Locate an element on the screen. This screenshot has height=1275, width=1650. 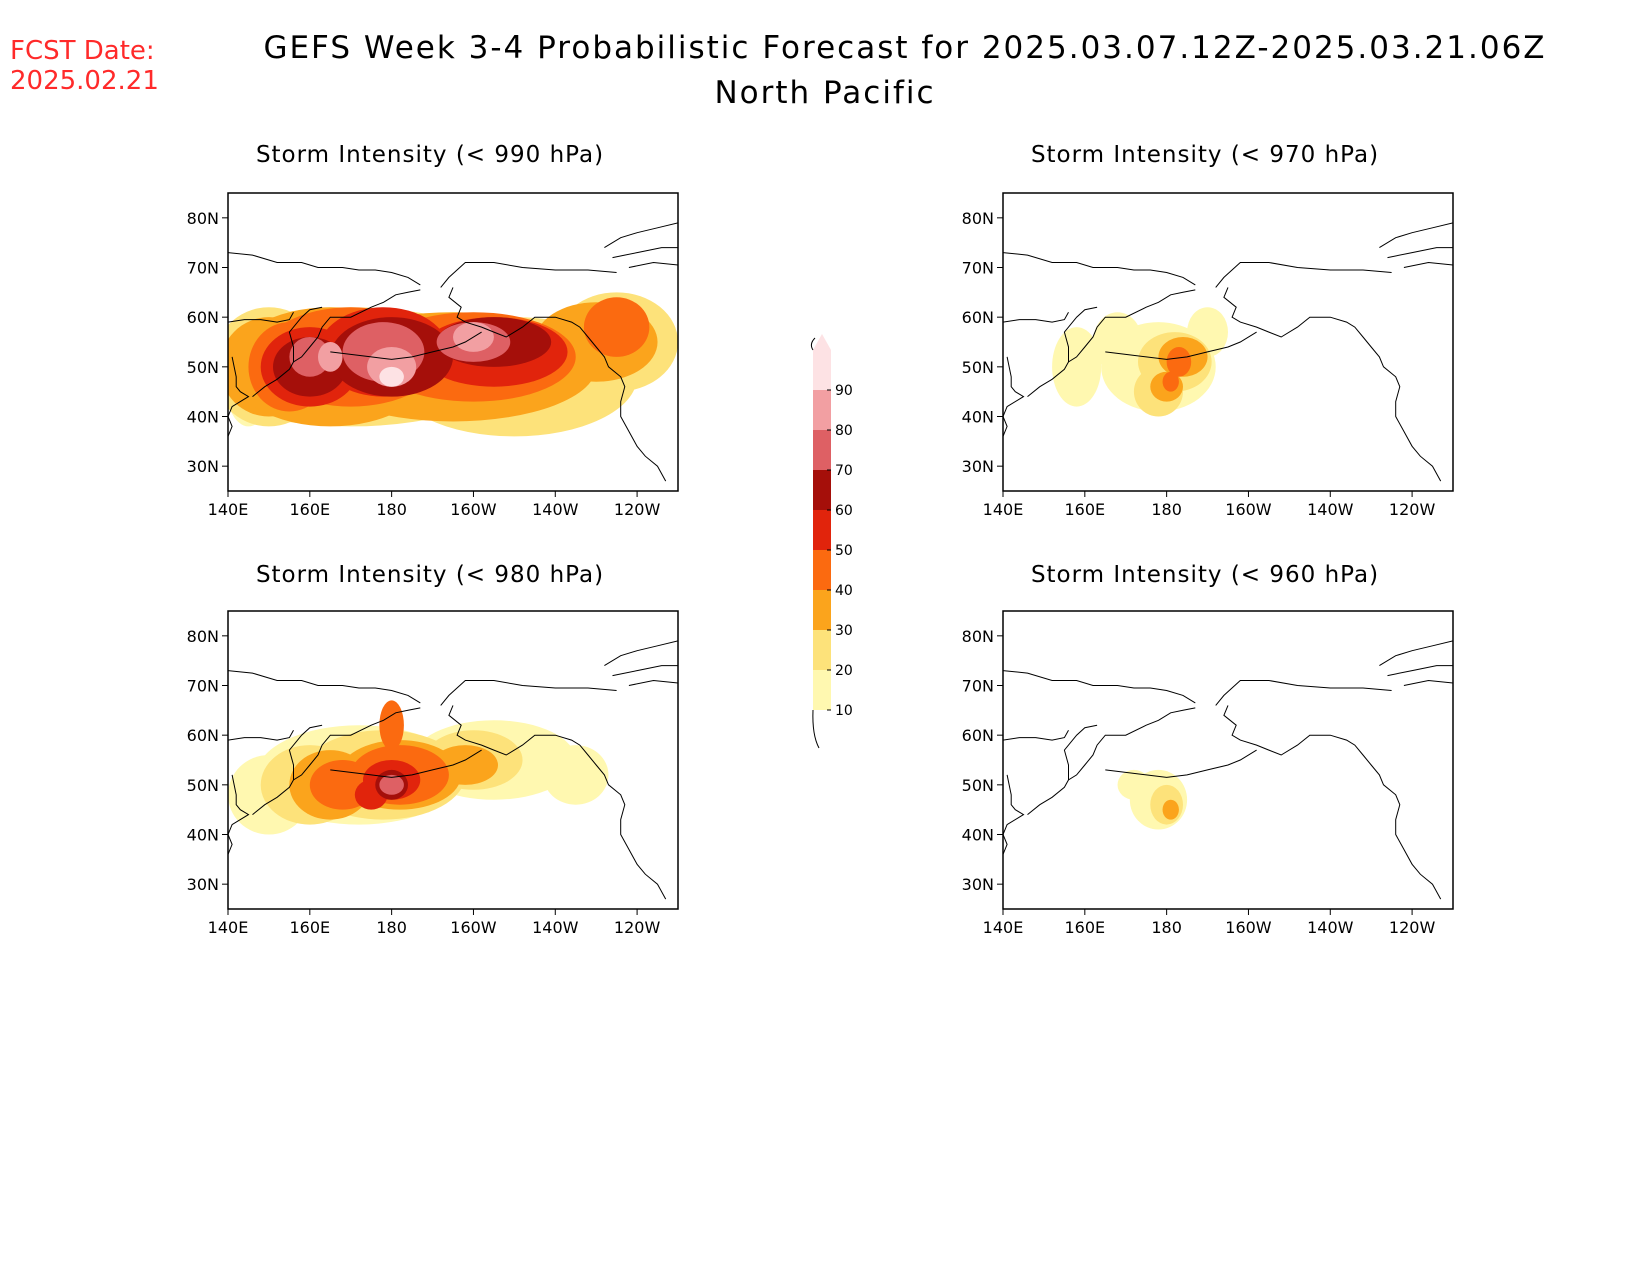
subtitle: North Pacific is located at coordinates (825, 93).